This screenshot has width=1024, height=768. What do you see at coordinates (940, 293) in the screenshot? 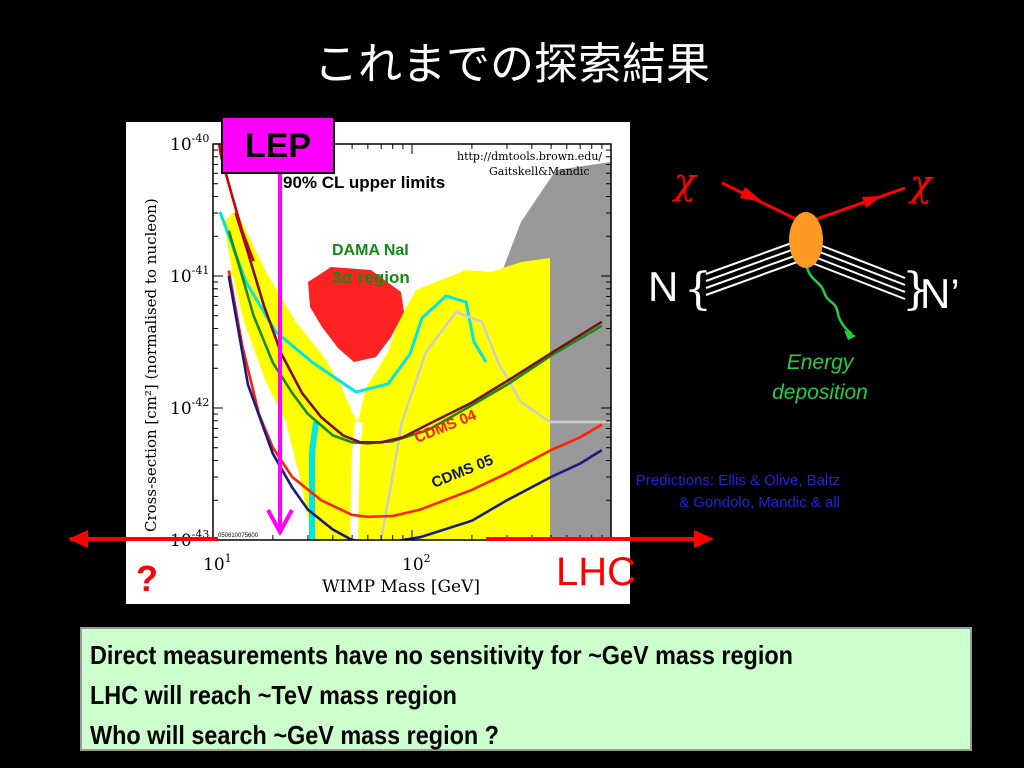
I see `nucleus-out-label: N’` at bounding box center [940, 293].